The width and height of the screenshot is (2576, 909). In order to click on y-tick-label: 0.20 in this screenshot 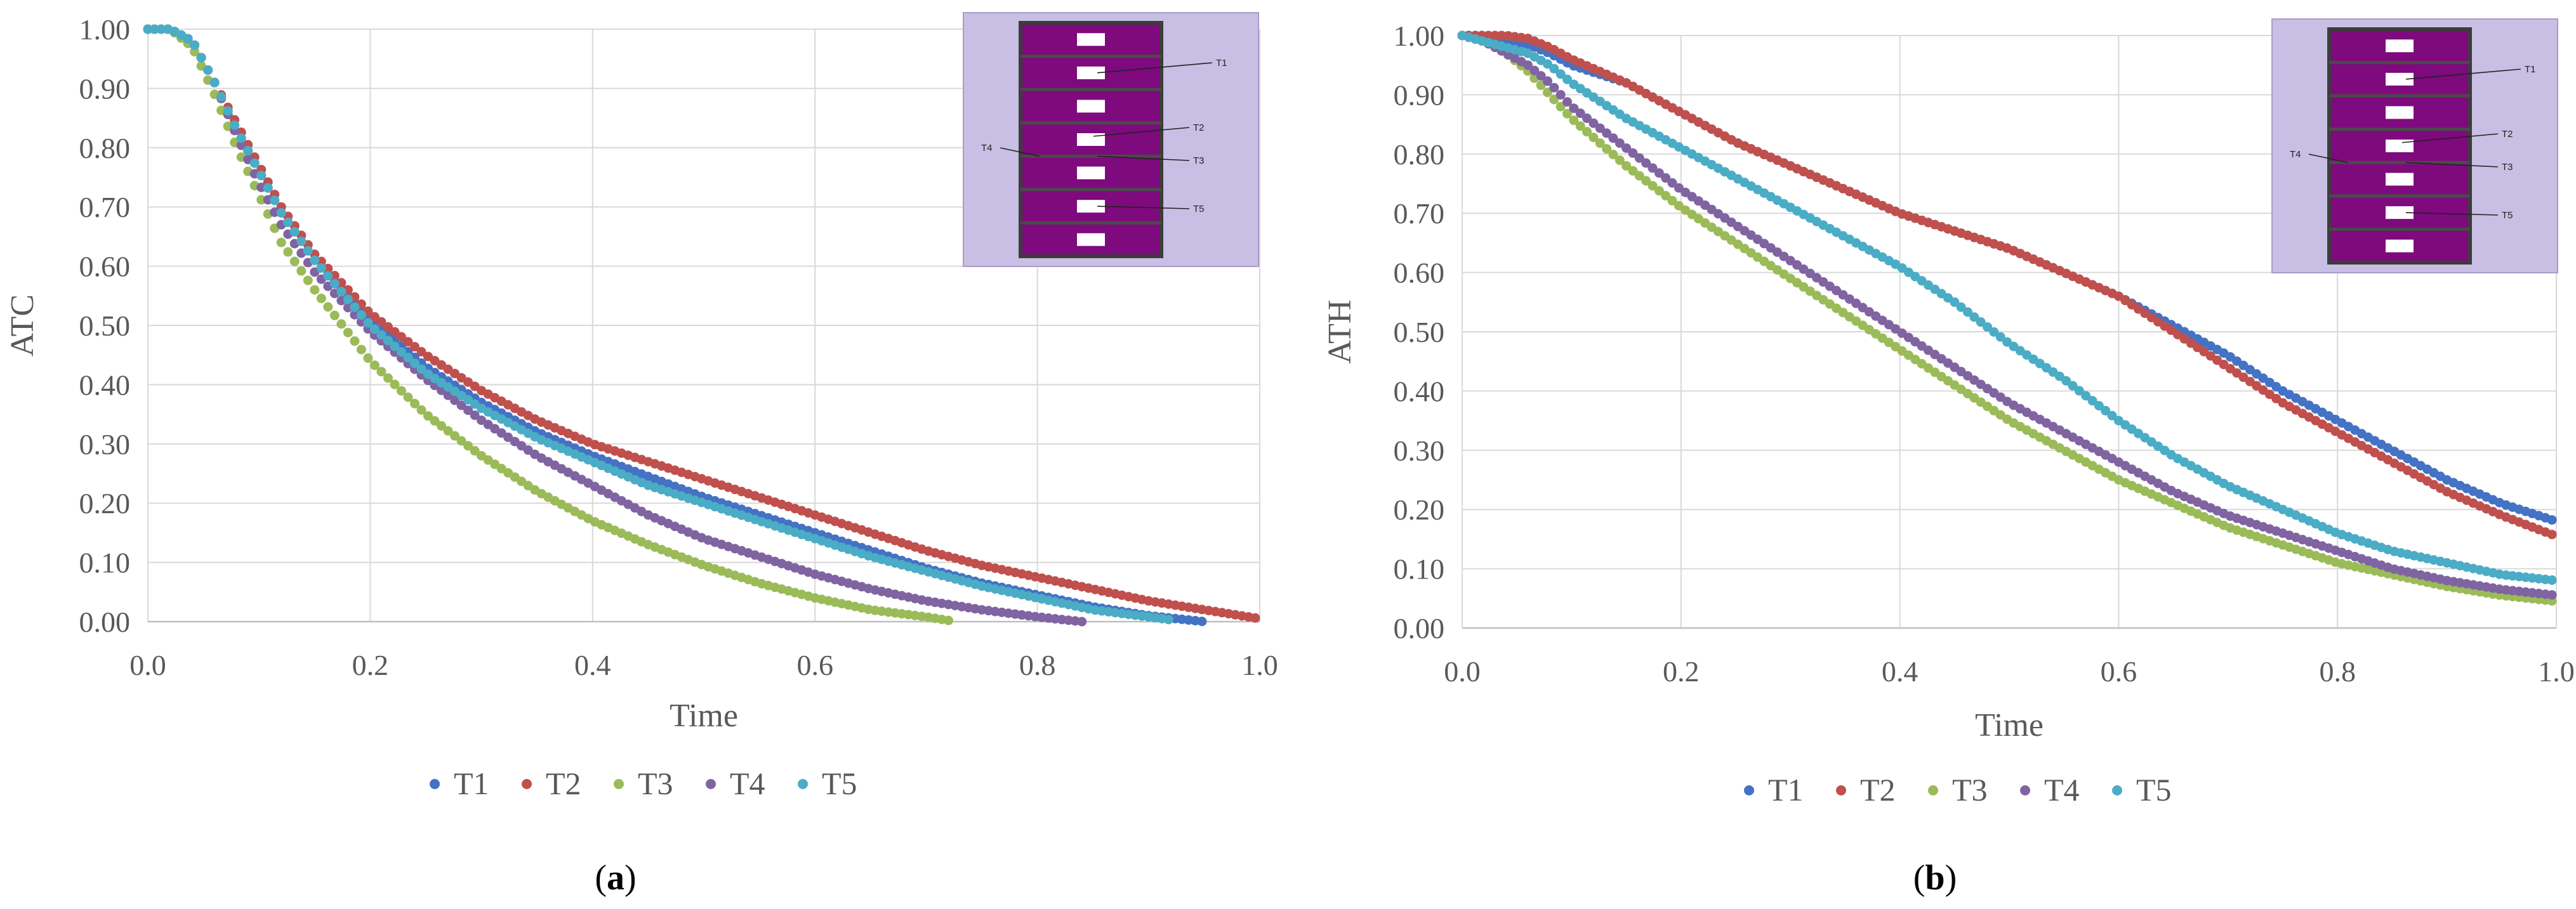, I will do `click(1419, 510)`.